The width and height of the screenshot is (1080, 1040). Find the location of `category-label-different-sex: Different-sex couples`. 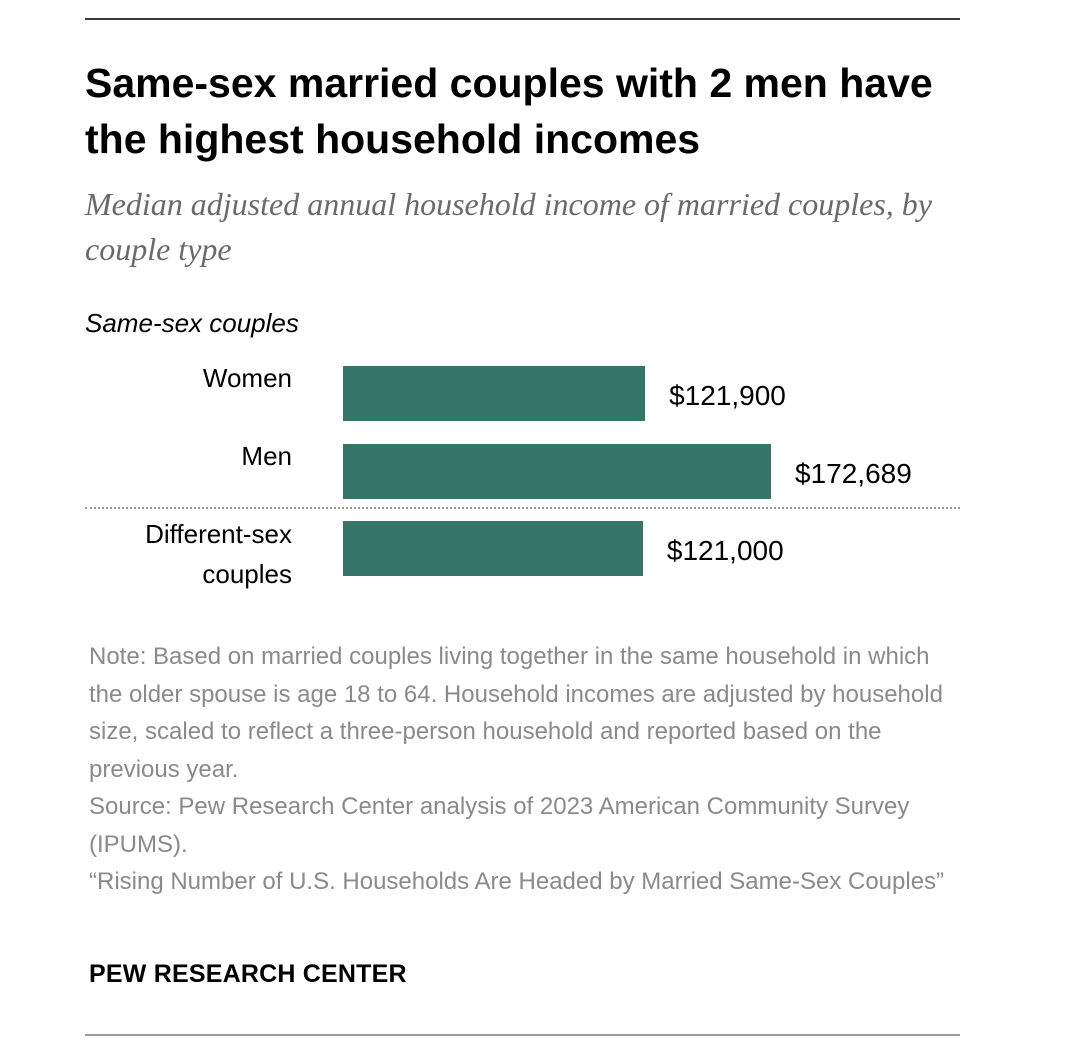

category-label-different-sex: Different-sex couples is located at coordinates (218, 554).